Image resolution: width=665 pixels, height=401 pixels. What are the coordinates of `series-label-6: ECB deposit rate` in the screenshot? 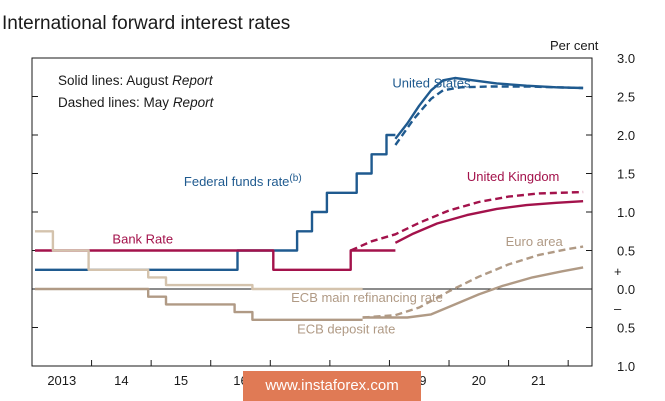 It's located at (346, 329).